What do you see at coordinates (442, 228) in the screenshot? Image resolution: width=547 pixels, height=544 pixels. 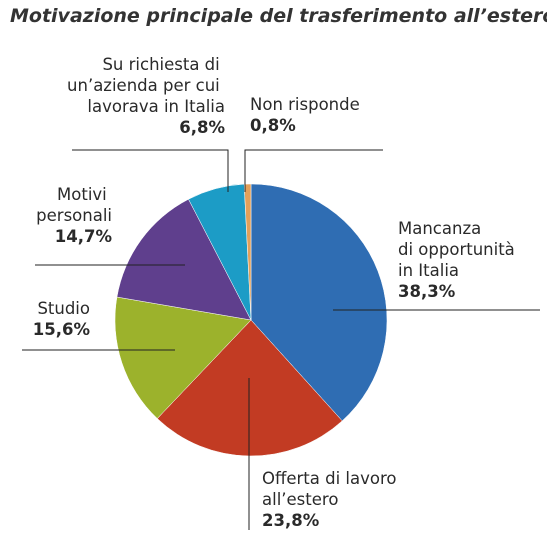 I see `label-line: Mancanza` at bounding box center [442, 228].